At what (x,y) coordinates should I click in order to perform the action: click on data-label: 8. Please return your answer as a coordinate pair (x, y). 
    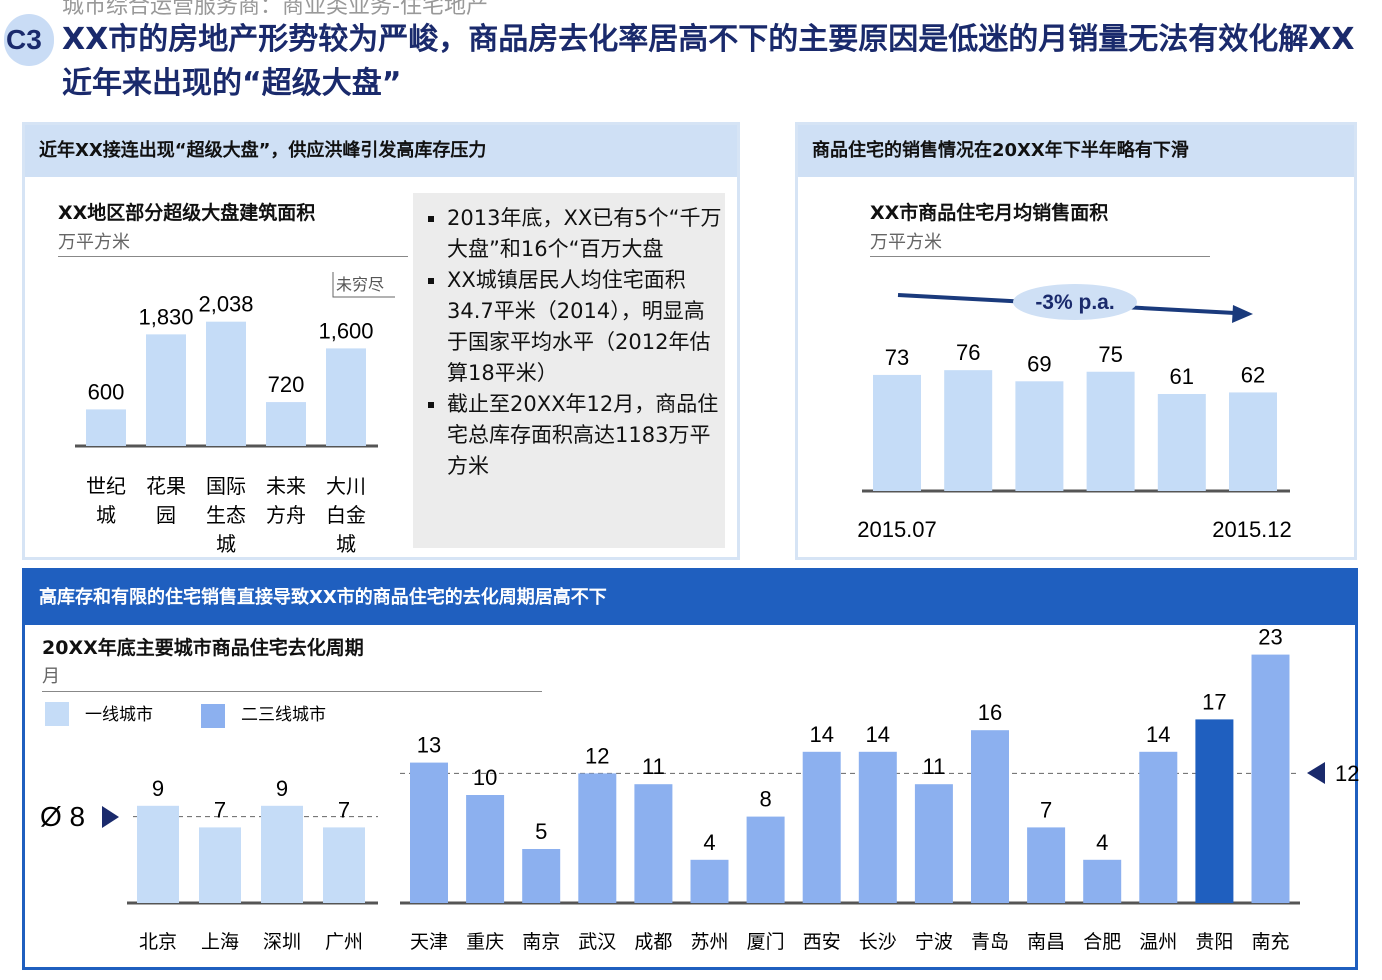
    Looking at the image, I should click on (765, 799).